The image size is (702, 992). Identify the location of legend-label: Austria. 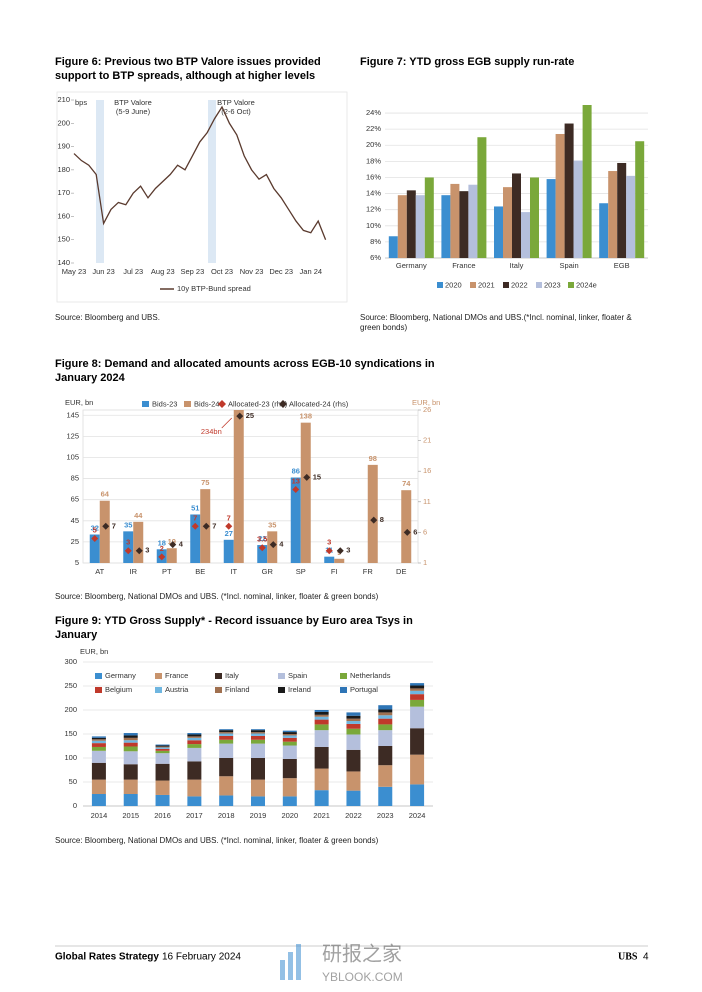
(177, 689).